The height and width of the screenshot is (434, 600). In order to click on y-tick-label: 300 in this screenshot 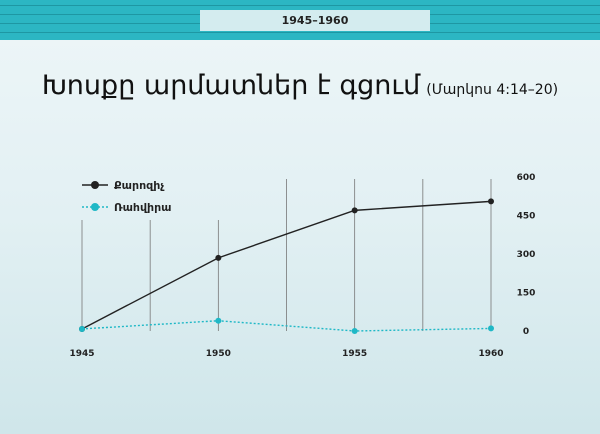, I will do `click(526, 255)`.